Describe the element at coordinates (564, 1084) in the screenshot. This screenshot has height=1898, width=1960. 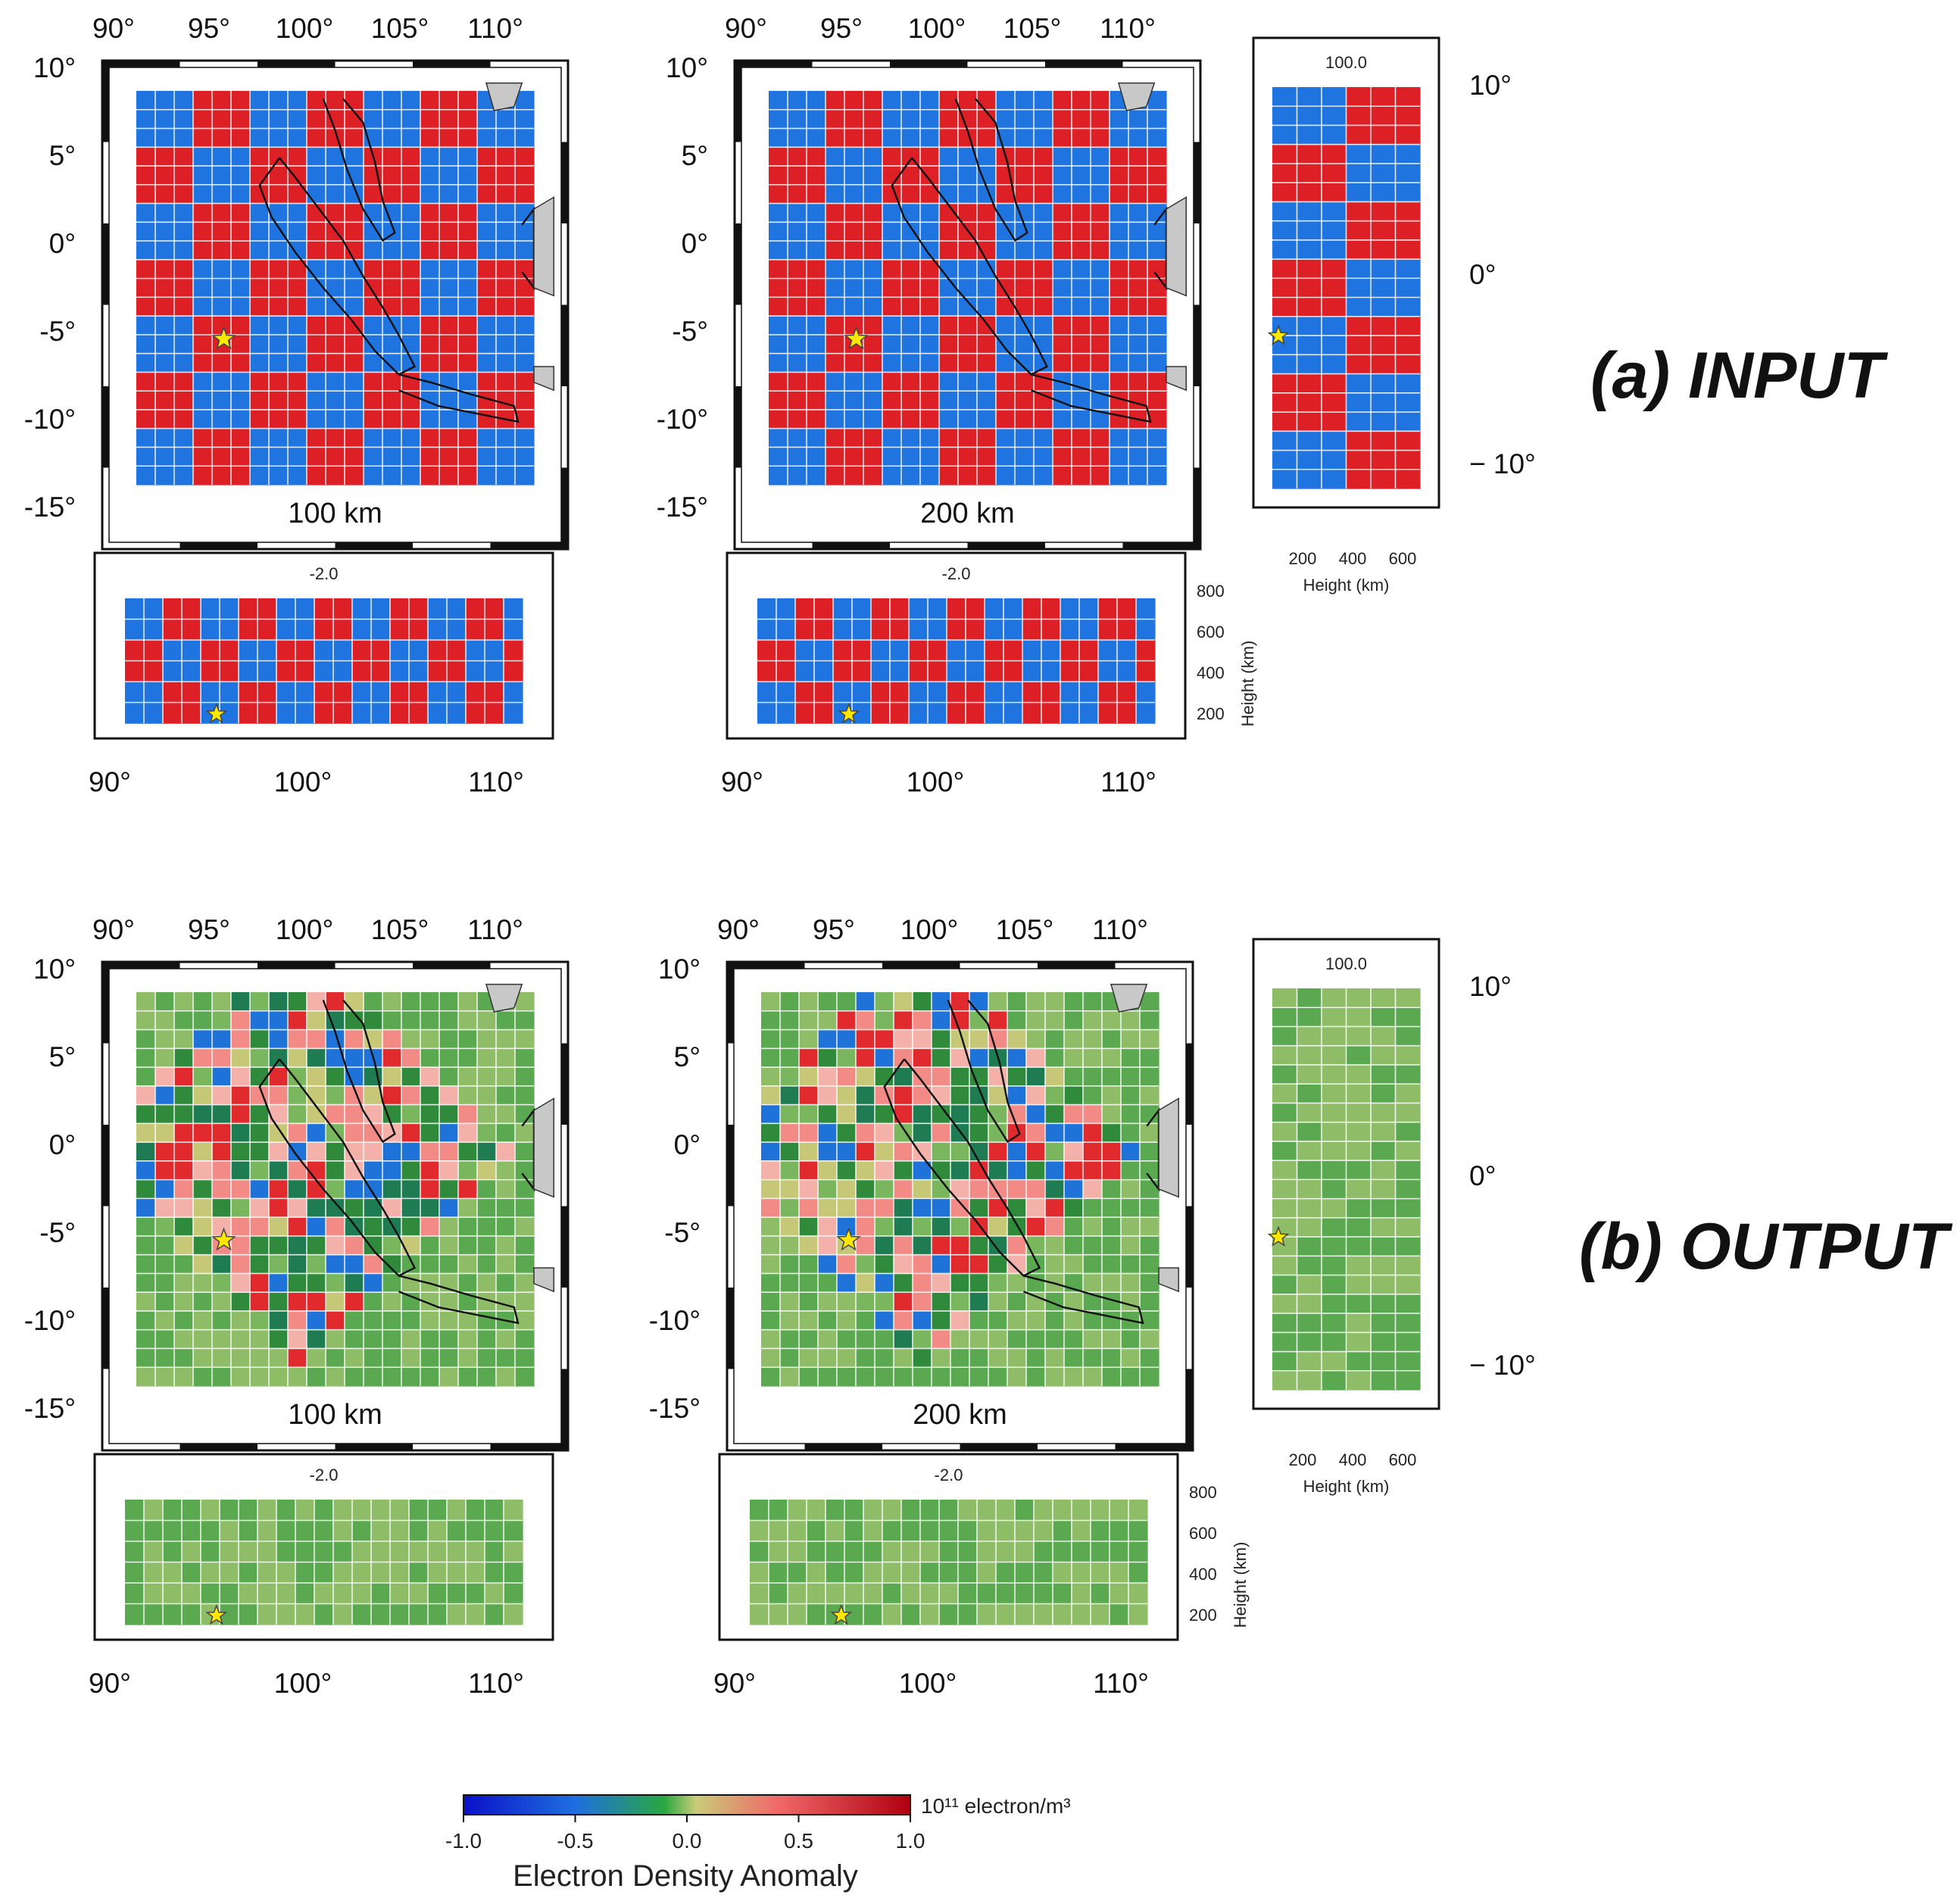
I see `frame-bar` at that location.